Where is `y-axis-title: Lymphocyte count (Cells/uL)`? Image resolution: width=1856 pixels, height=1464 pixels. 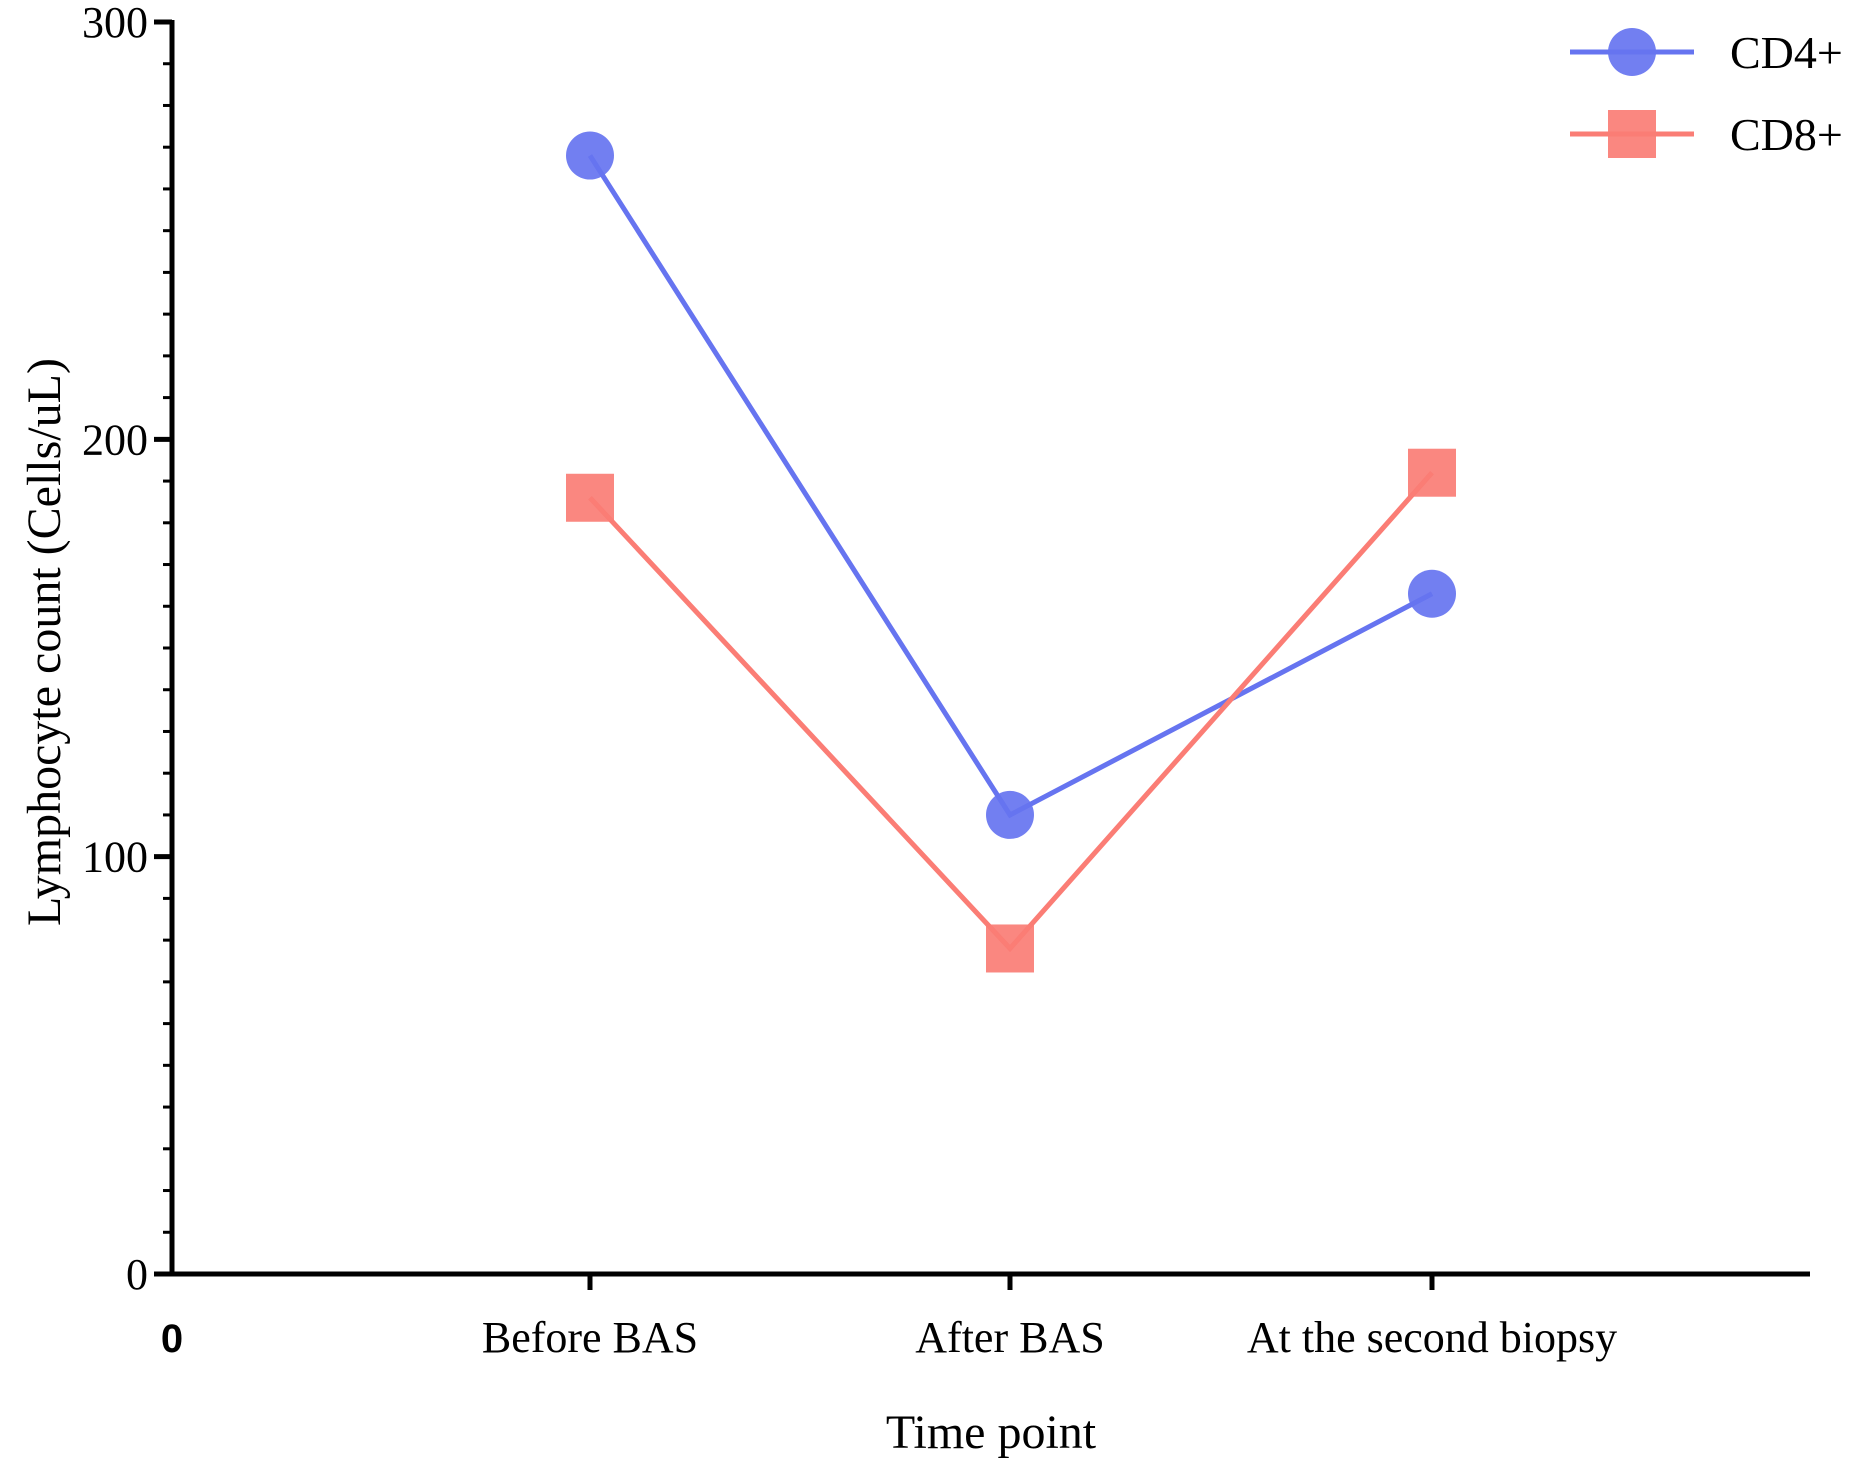 y-axis-title: Lymphocyte count (Cells/uL) is located at coordinates (44, 642).